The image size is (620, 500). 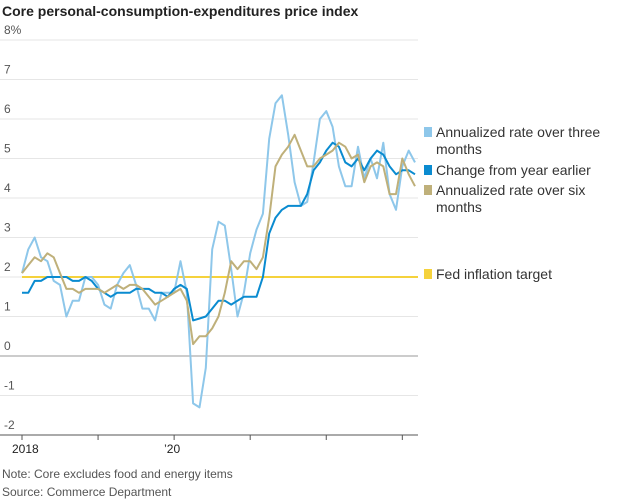 I want to click on y-tick-label: 3, so click(x=7, y=228).